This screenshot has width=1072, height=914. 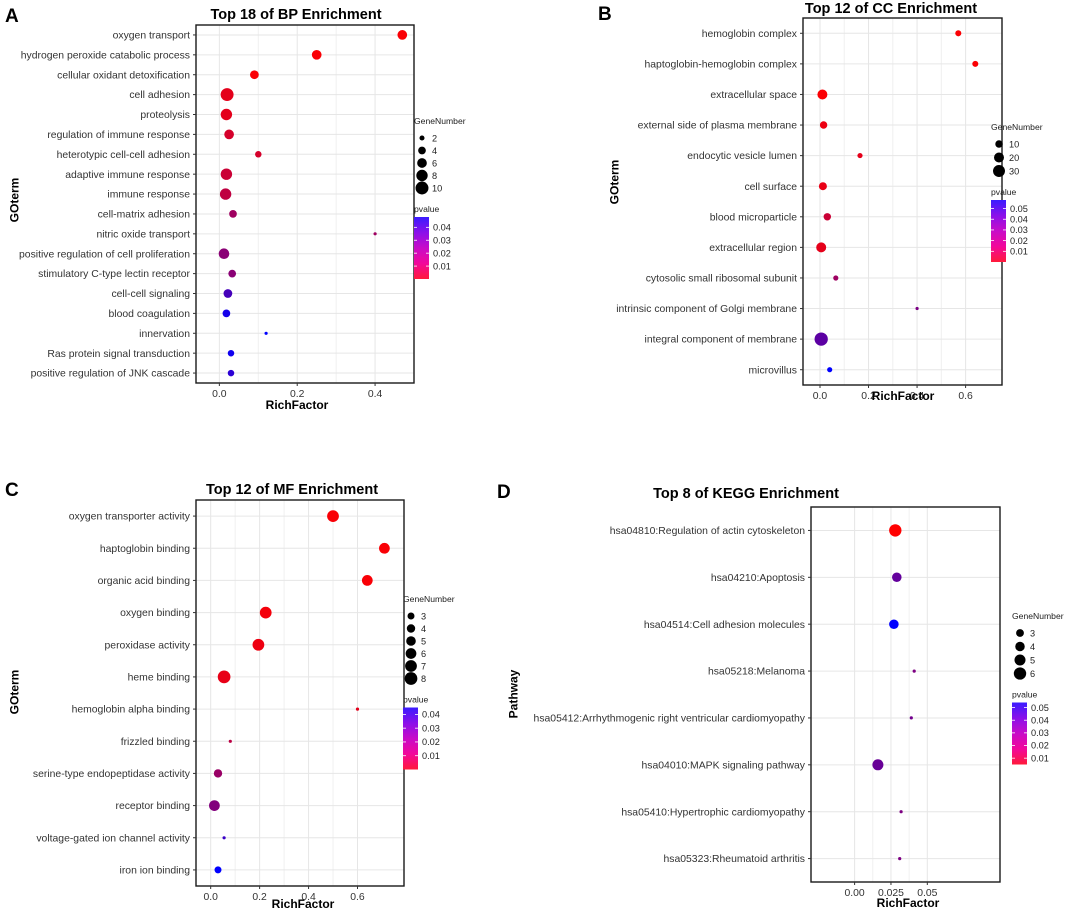 I want to click on y-tick-label: blood coagulation, so click(x=150, y=314).